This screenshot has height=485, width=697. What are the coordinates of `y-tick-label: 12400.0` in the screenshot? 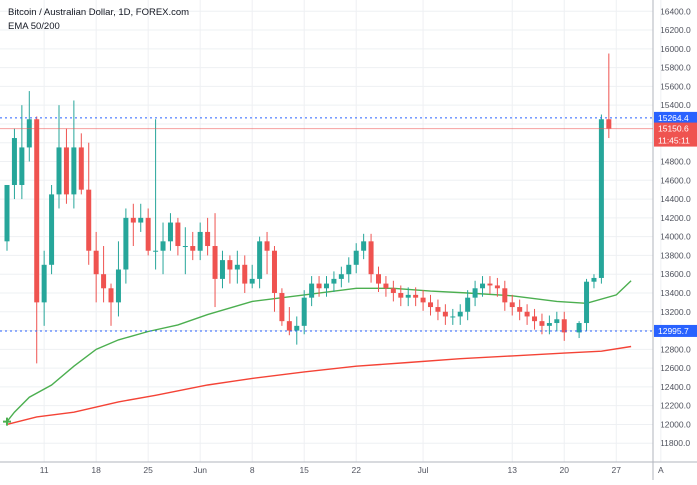 It's located at (675, 387).